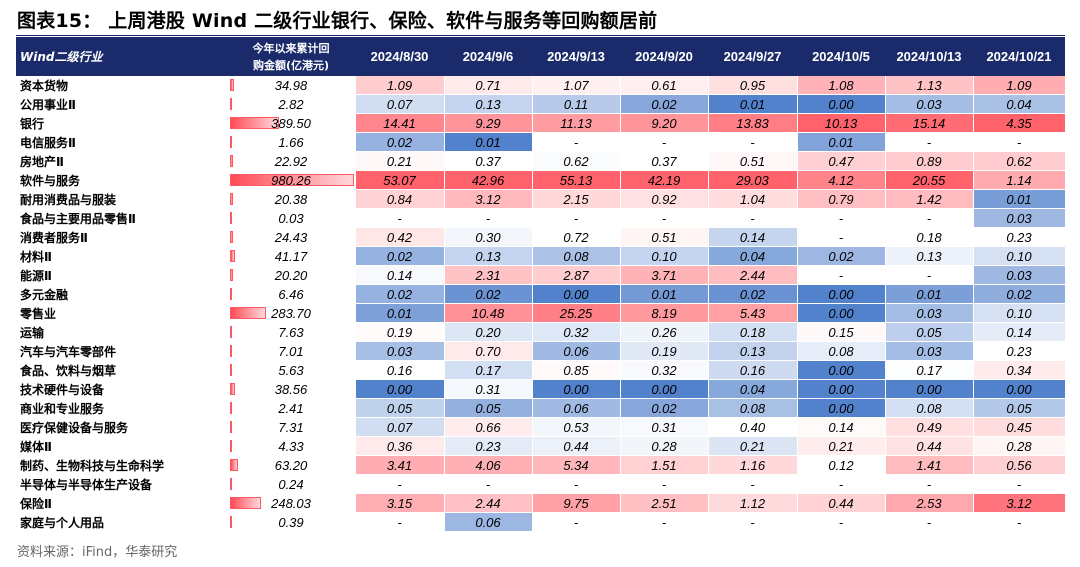 The image size is (1080, 567). Describe the element at coordinates (291, 199) in the screenshot. I see `cumulative-cell: 20.38` at that location.